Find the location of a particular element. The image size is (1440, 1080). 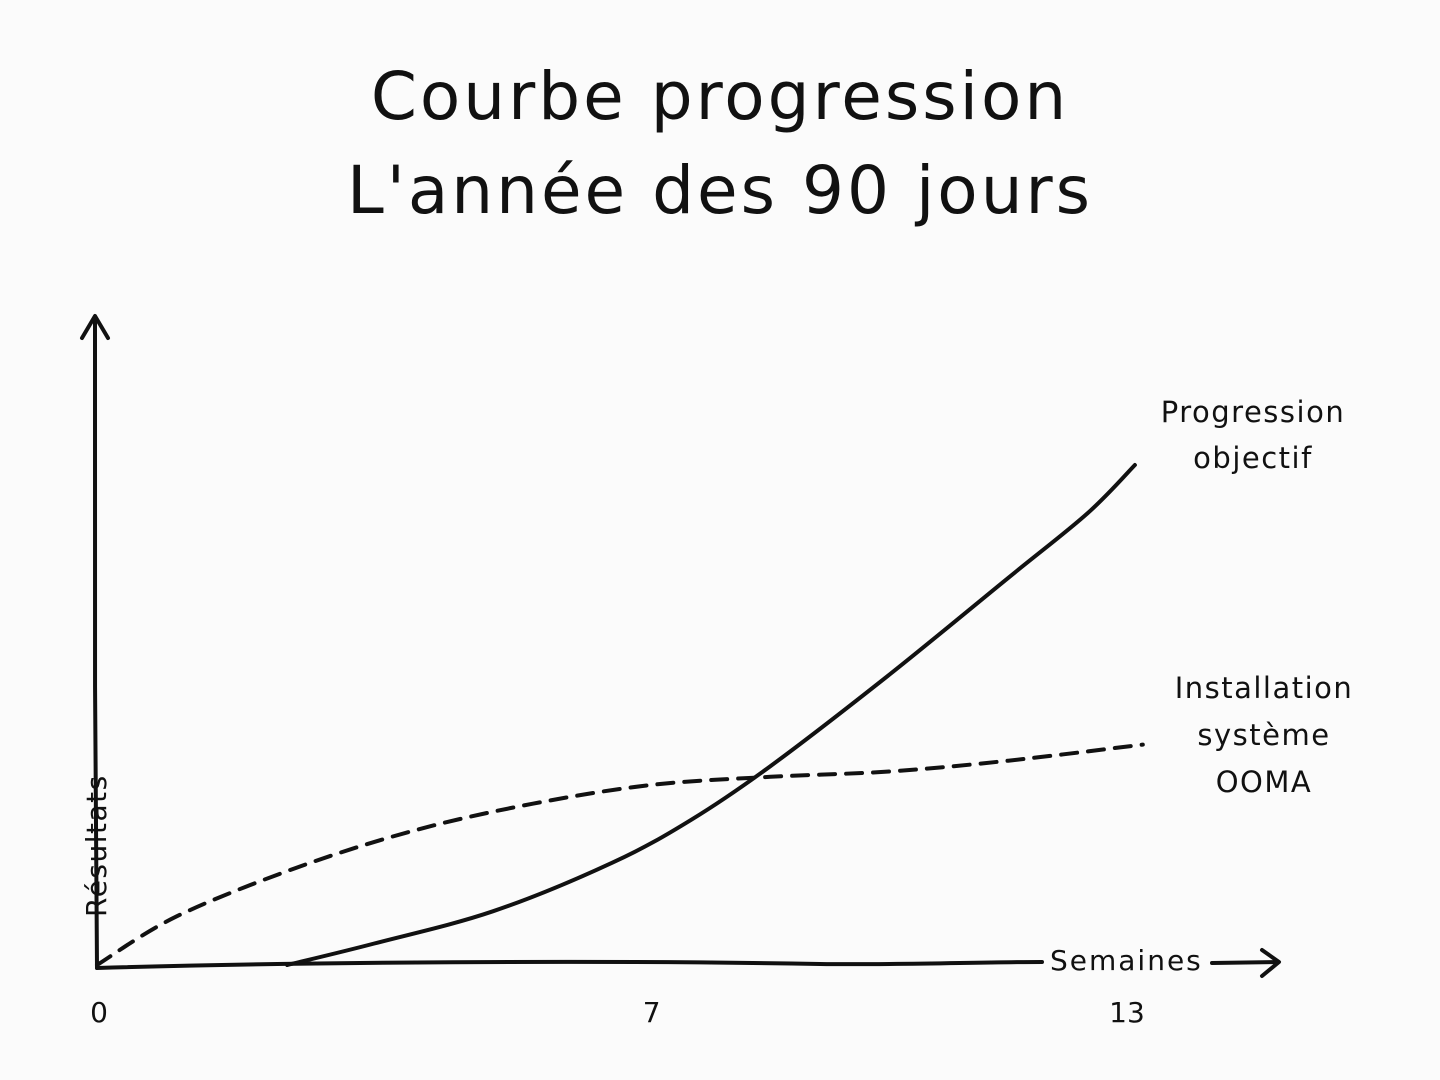

series-annotation-text: Installation is located at coordinates (1264, 688).